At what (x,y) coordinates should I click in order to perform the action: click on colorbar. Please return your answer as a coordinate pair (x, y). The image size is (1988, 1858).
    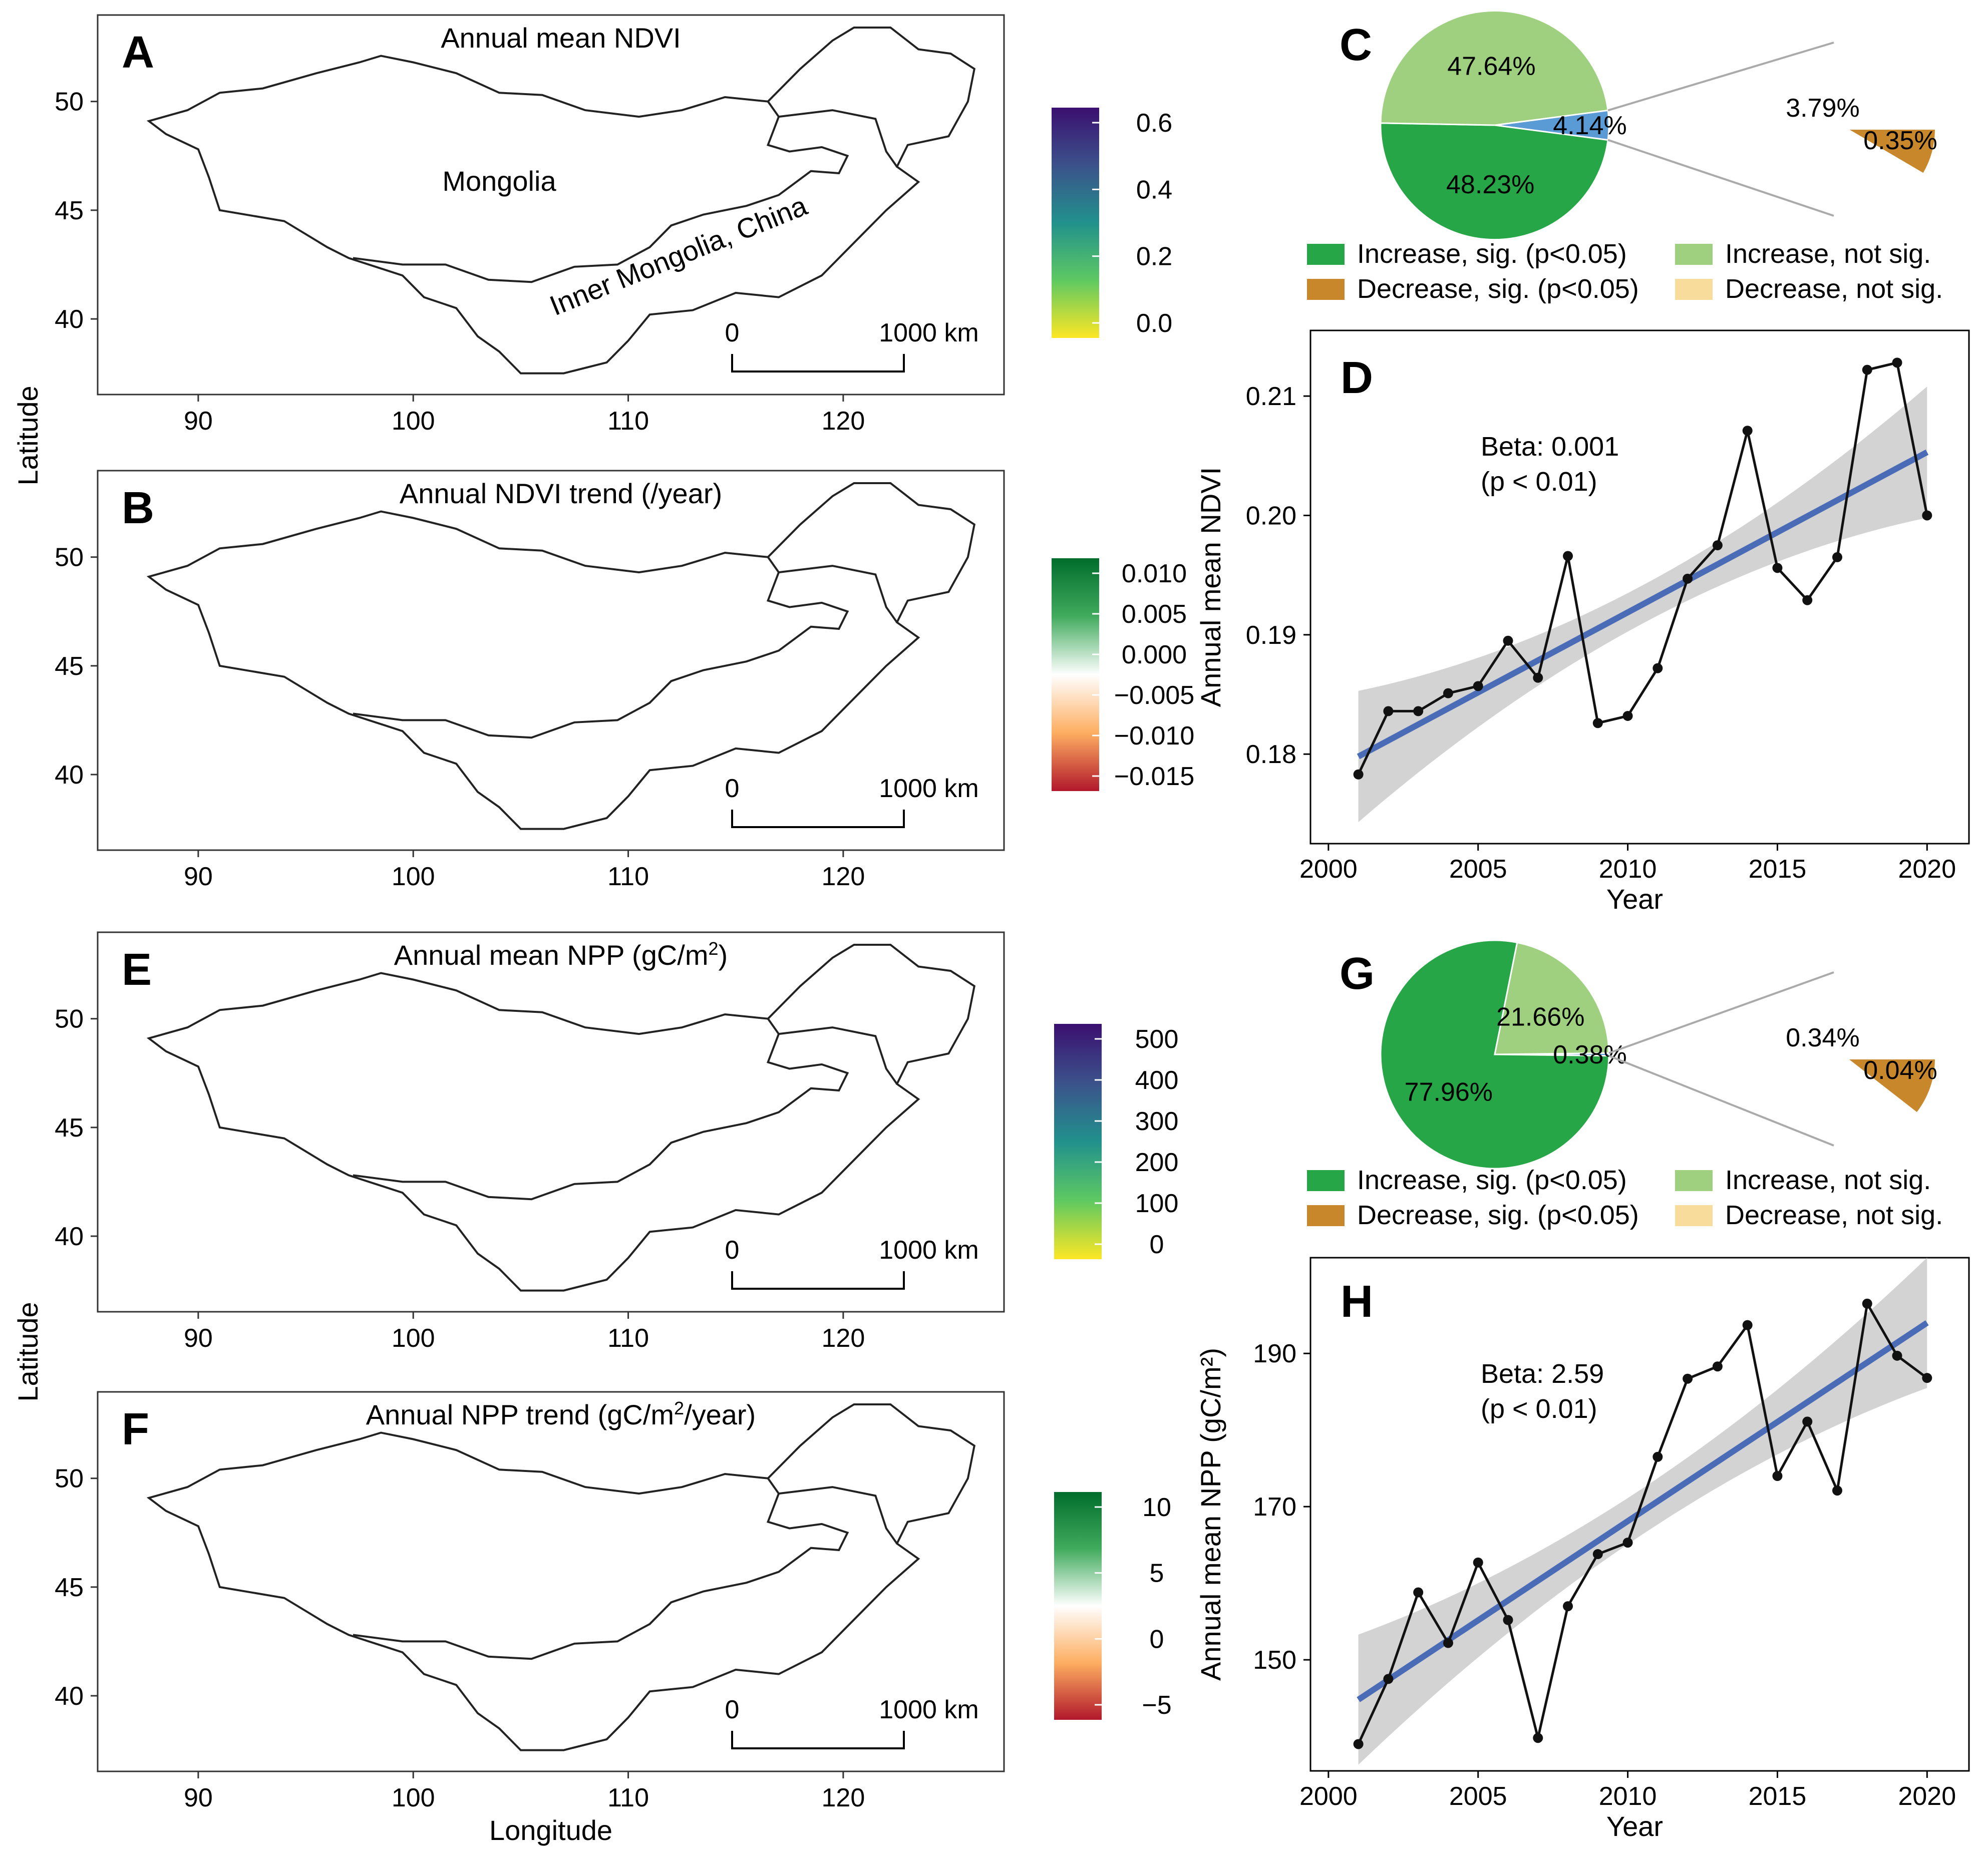
    Looking at the image, I should click on (1078, 1141).